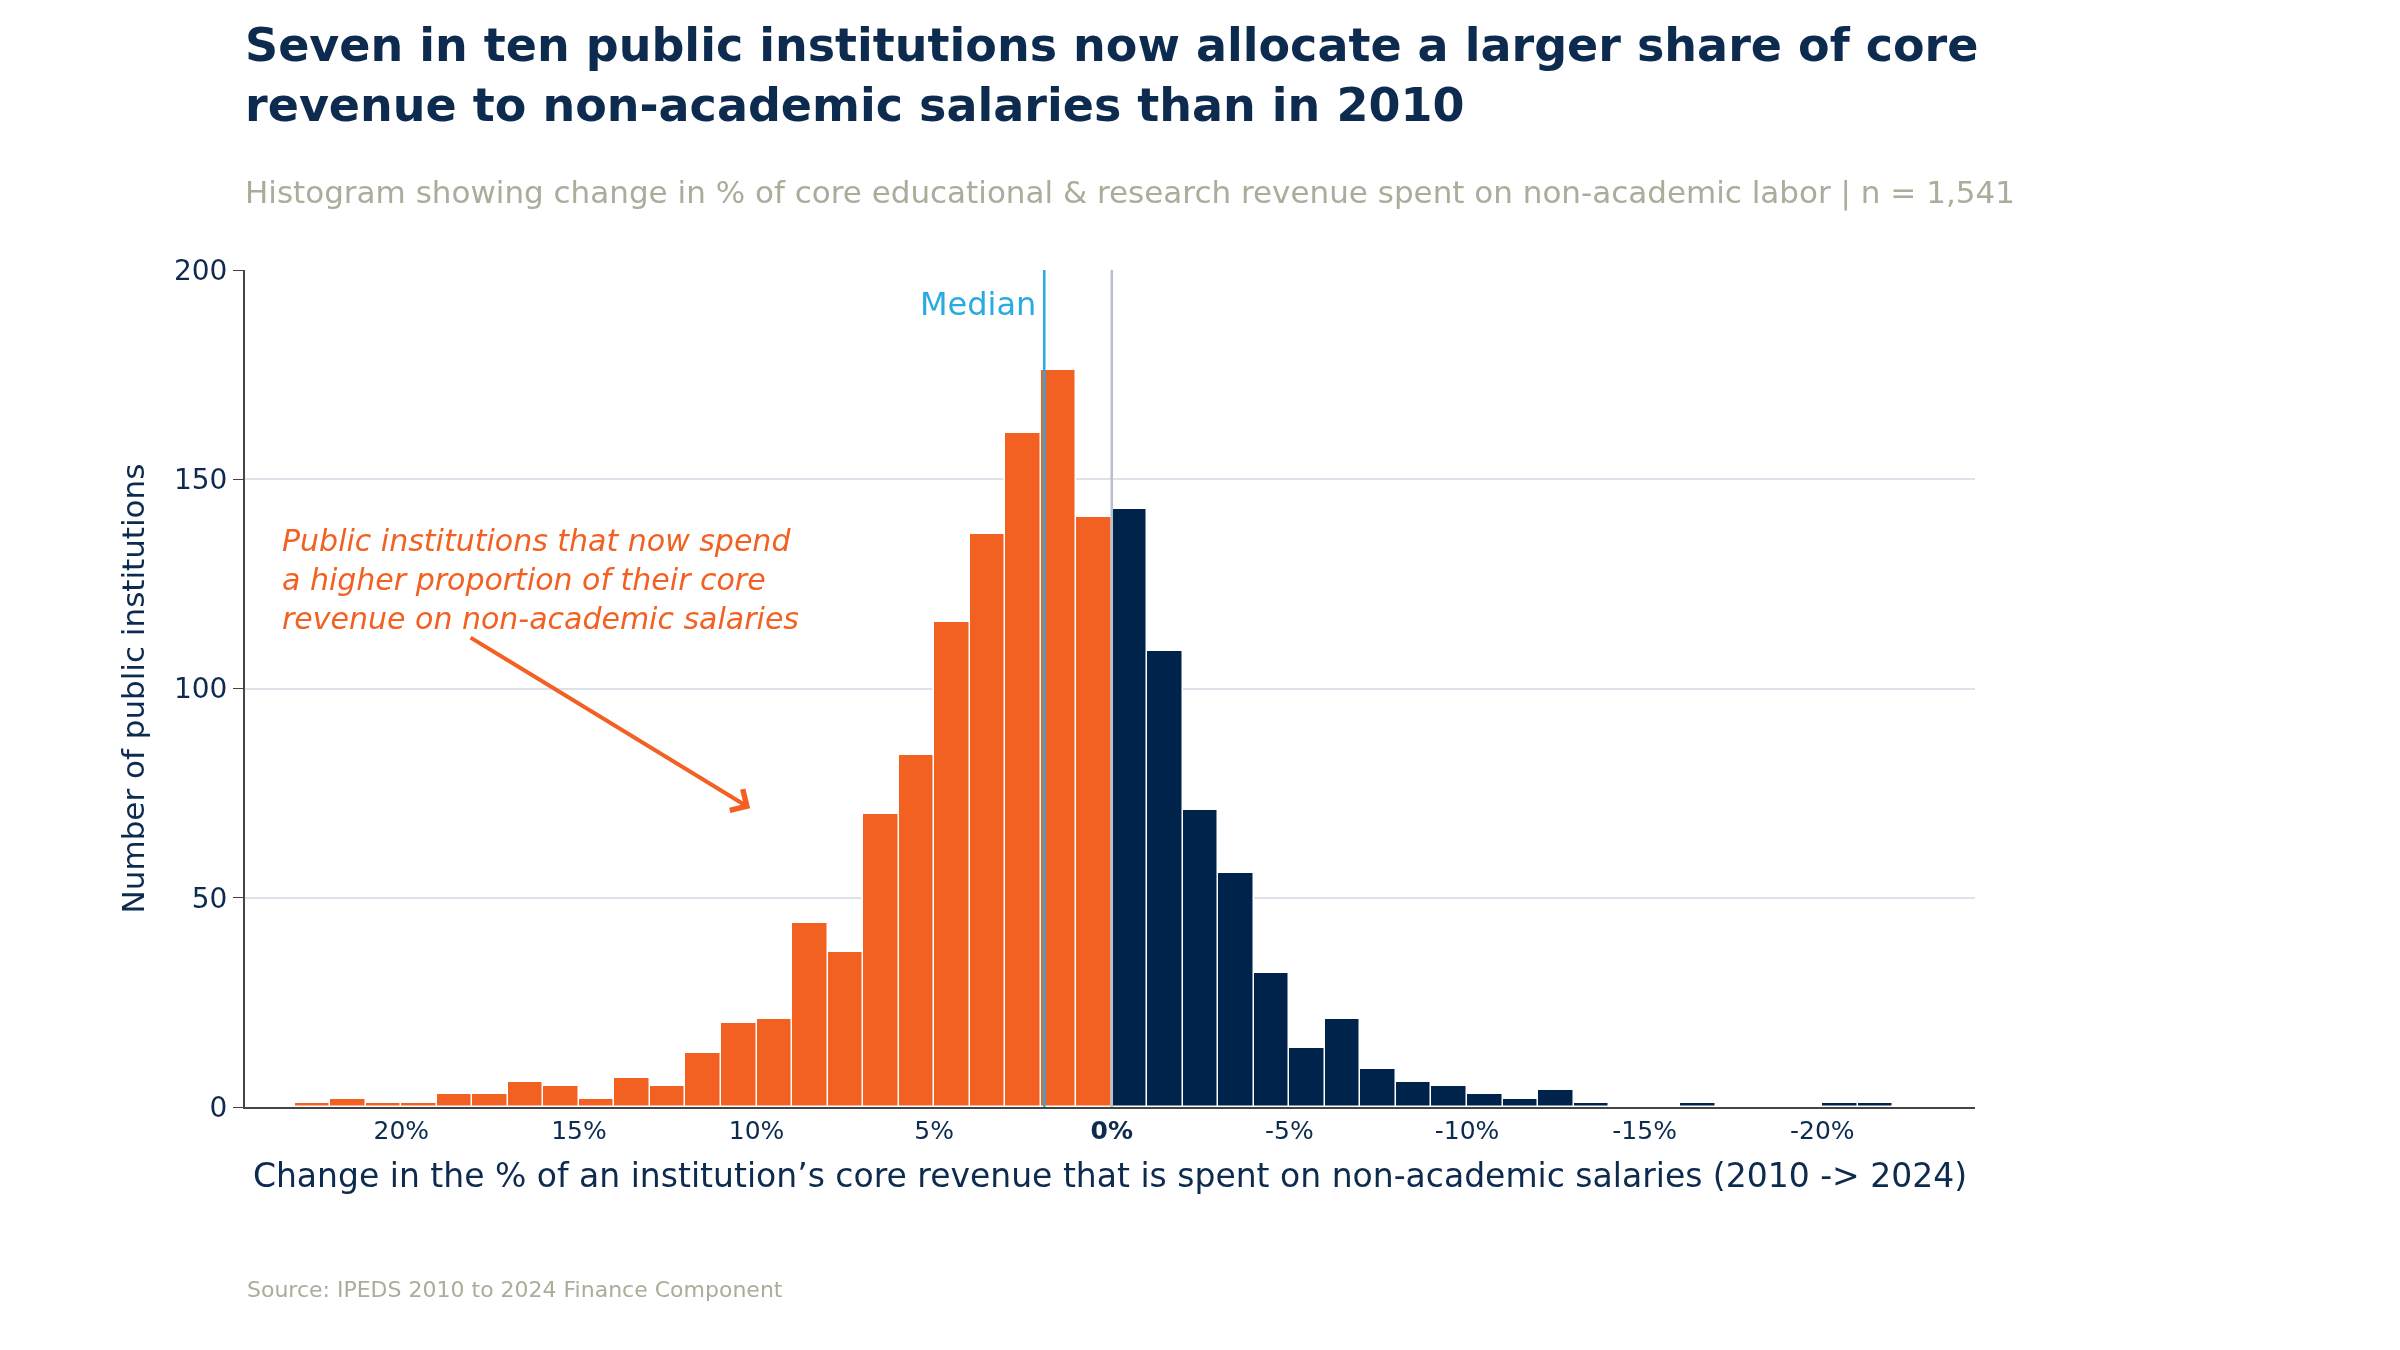 The height and width of the screenshot is (1350, 2400). Describe the element at coordinates (978, 304) in the screenshot. I see `ref-line-label: Median` at that location.